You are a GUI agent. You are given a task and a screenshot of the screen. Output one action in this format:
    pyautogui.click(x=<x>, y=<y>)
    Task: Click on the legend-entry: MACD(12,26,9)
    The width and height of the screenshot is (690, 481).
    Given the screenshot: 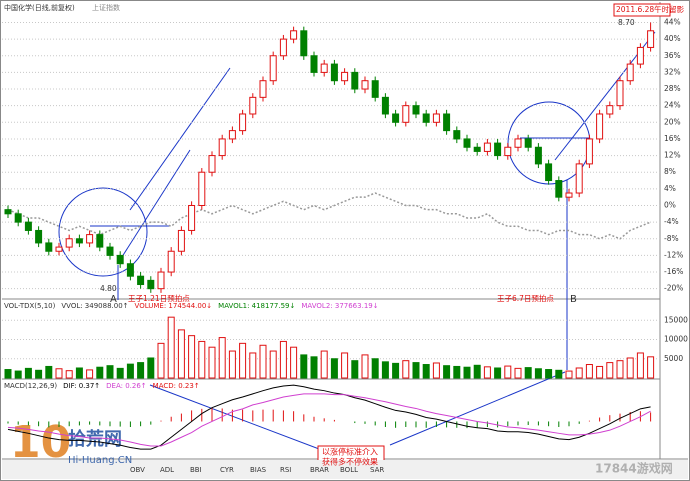 What is the action you would take?
    pyautogui.click(x=30, y=386)
    